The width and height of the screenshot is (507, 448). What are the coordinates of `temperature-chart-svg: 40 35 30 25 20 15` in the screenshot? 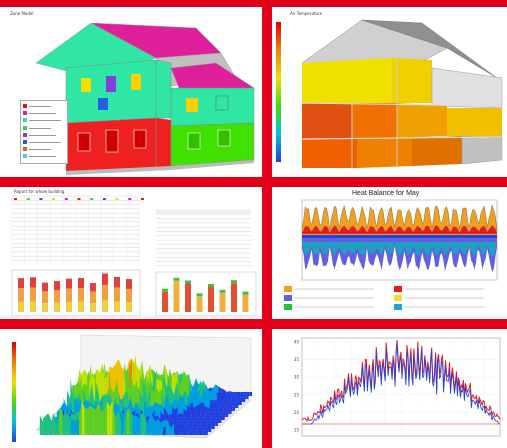 It's located at (397, 387).